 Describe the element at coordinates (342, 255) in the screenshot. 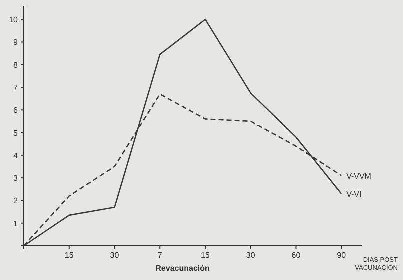

I see `x-tick-label: 90` at that location.